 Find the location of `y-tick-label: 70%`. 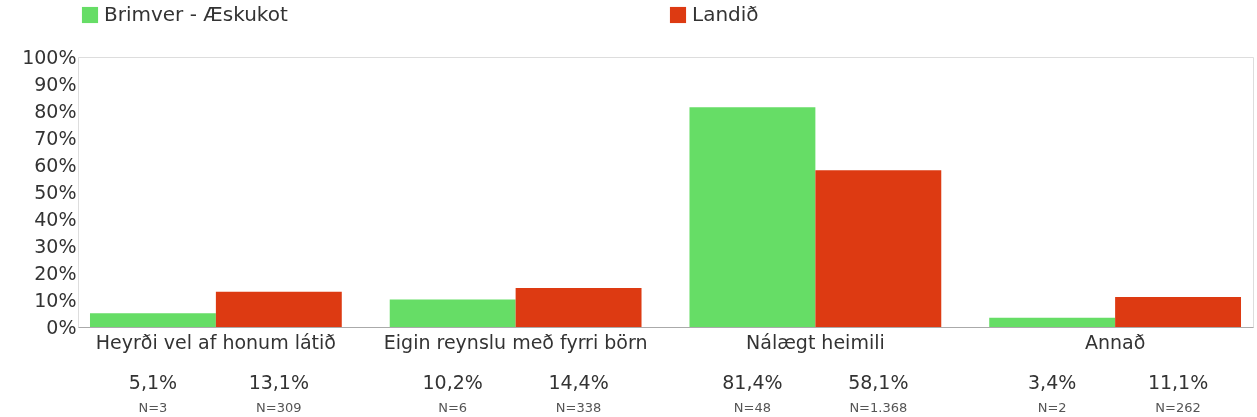

y-tick-label: 70% is located at coordinates (55, 137).